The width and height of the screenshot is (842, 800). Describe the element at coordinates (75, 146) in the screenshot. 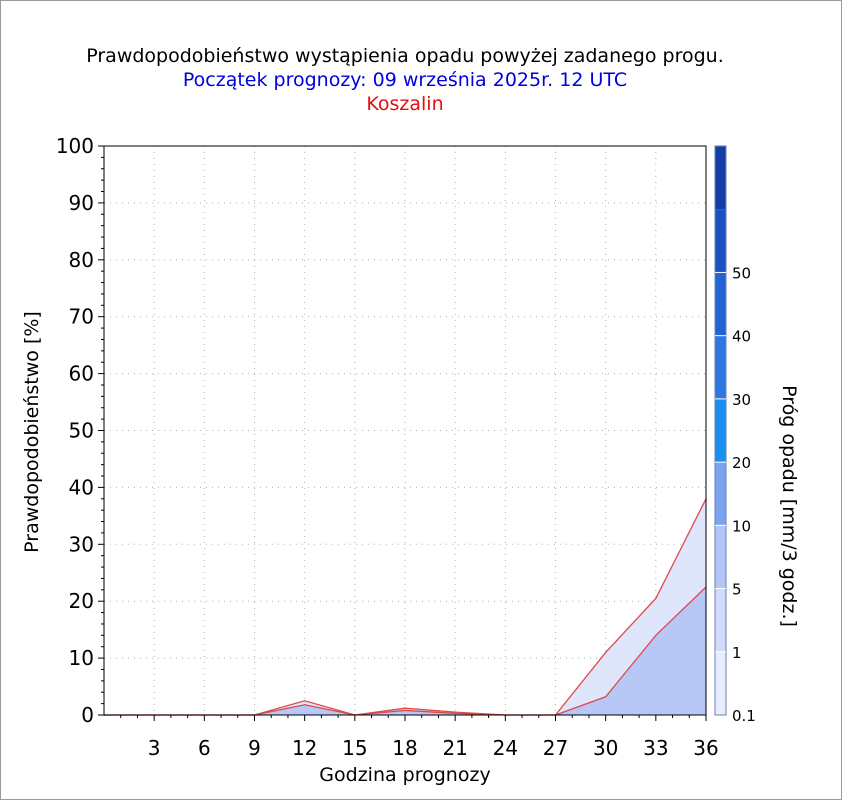

I see `y-tick-label-10: 100` at that location.